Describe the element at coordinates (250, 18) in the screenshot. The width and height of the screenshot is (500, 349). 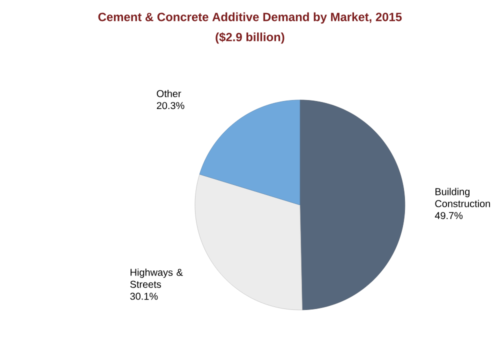
I see `chart-title: Cement & Concrete Additive Demand by Market, 2015` at that location.